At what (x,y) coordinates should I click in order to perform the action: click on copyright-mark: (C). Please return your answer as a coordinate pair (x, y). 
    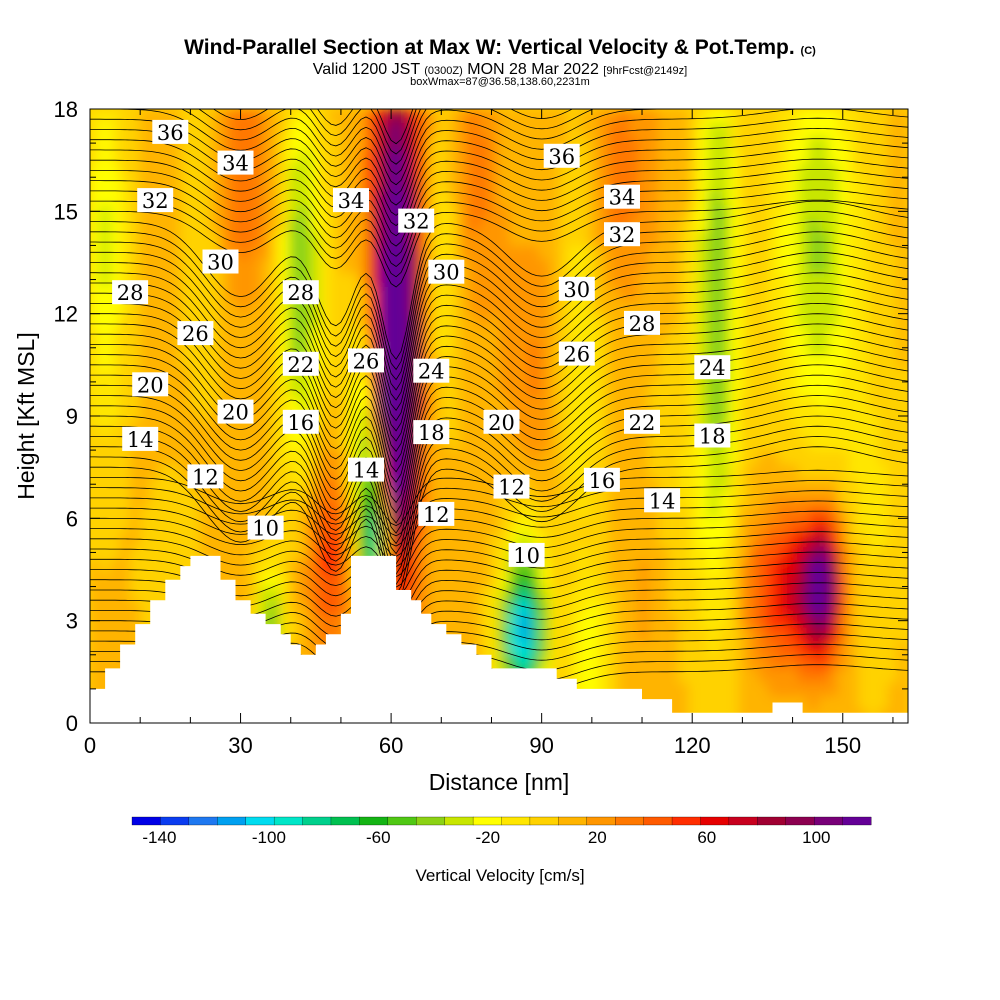
    Looking at the image, I should click on (808, 51).